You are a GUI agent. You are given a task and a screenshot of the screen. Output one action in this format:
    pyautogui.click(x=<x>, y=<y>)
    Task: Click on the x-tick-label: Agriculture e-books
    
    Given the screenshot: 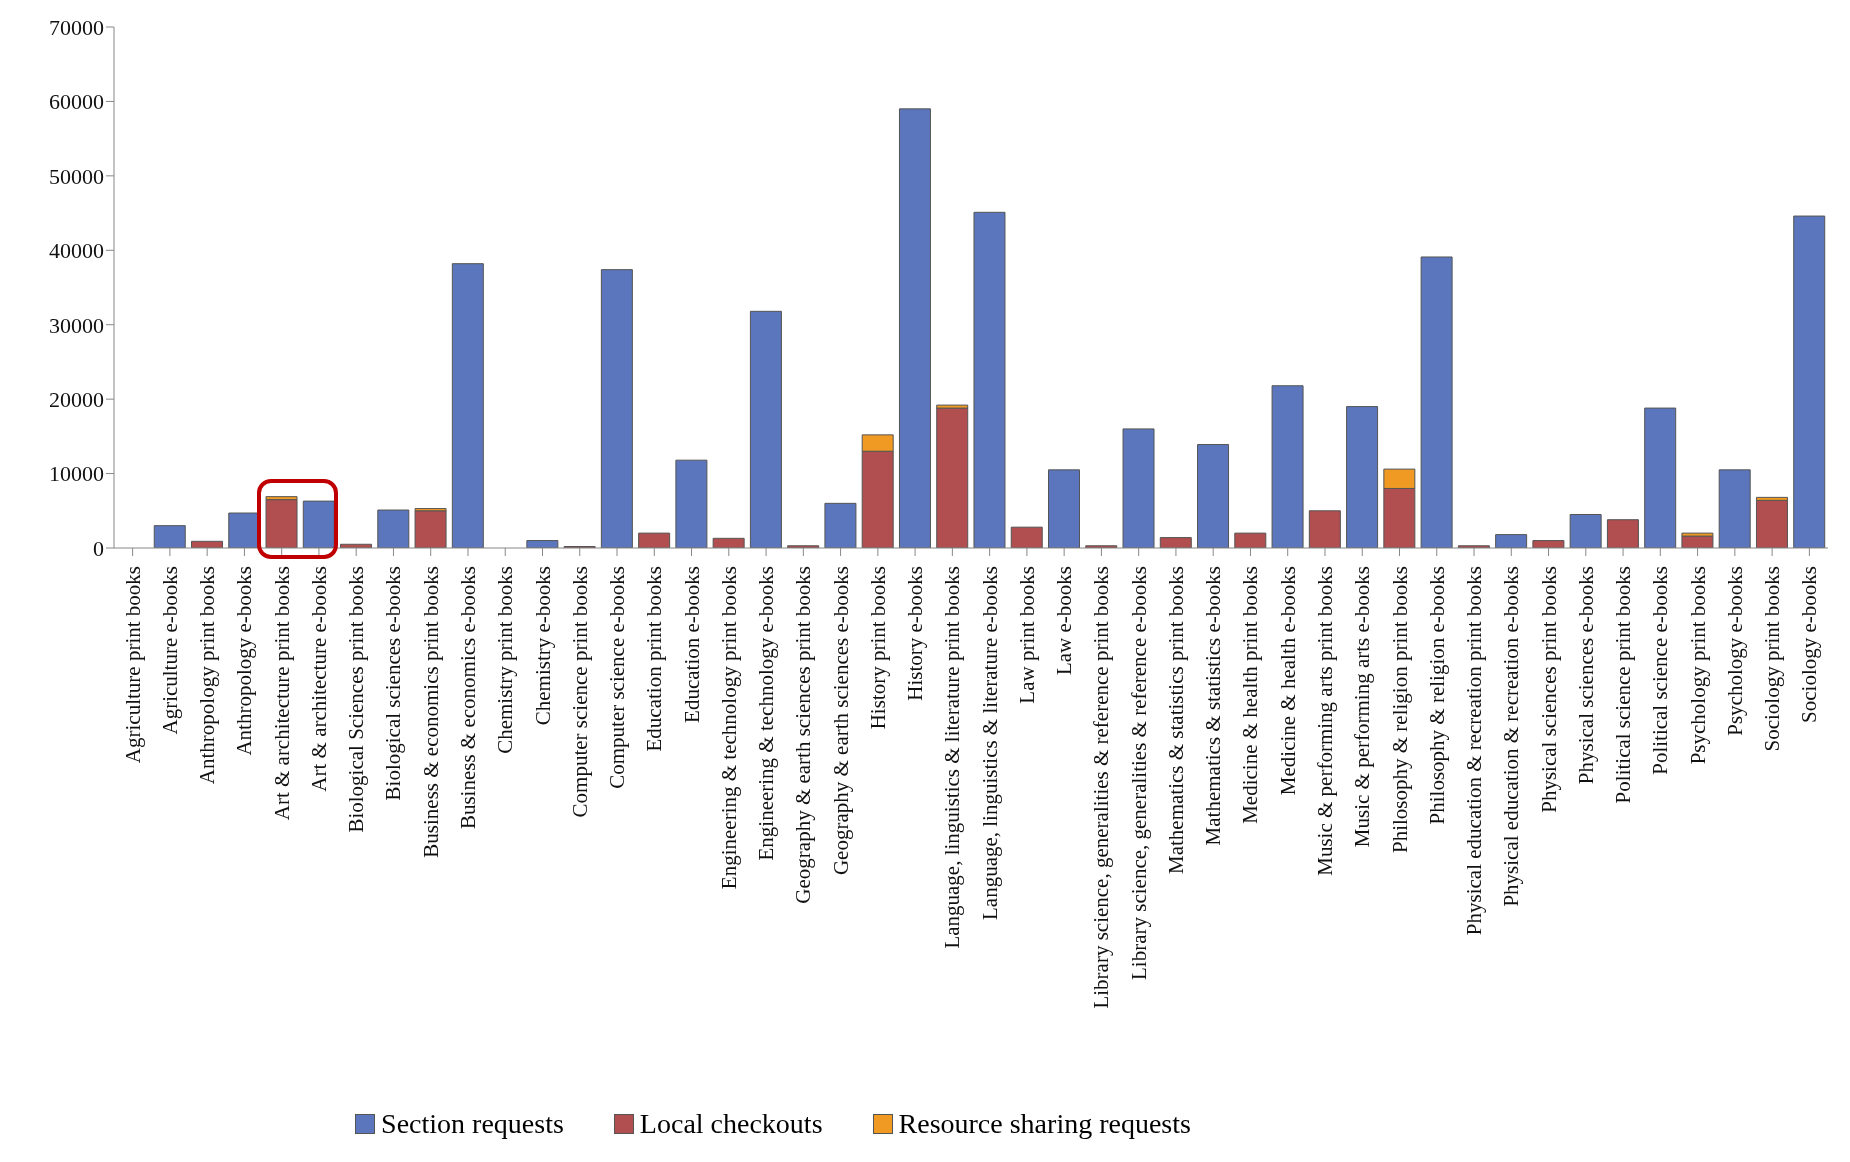 What is the action you would take?
    pyautogui.click(x=169, y=650)
    